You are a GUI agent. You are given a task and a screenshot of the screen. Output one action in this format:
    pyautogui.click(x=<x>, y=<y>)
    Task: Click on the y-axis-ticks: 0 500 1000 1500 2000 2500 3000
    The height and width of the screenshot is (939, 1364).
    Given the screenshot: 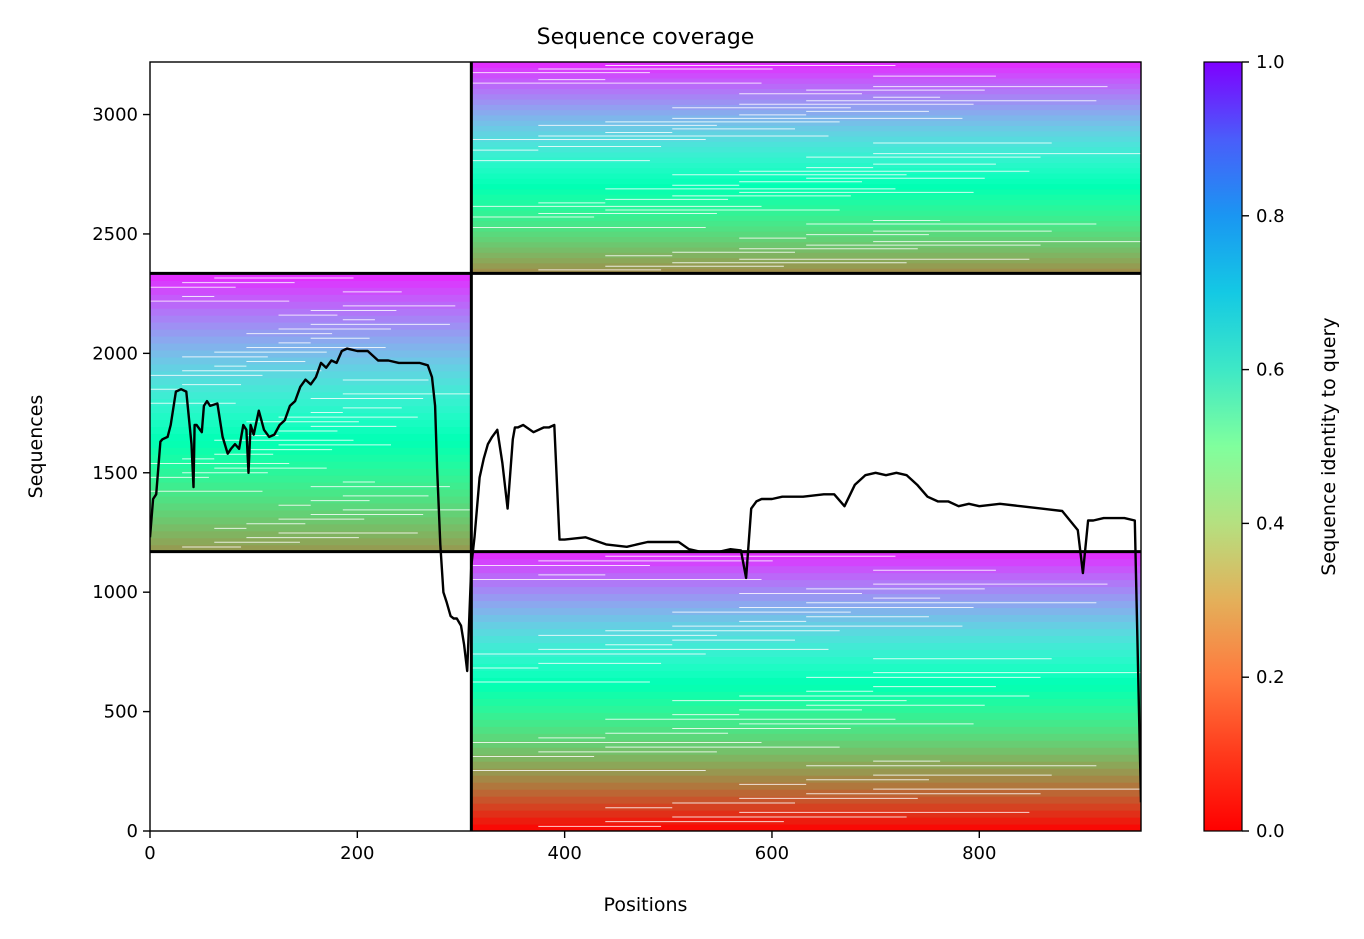 What is the action you would take?
    pyautogui.click(x=121, y=473)
    